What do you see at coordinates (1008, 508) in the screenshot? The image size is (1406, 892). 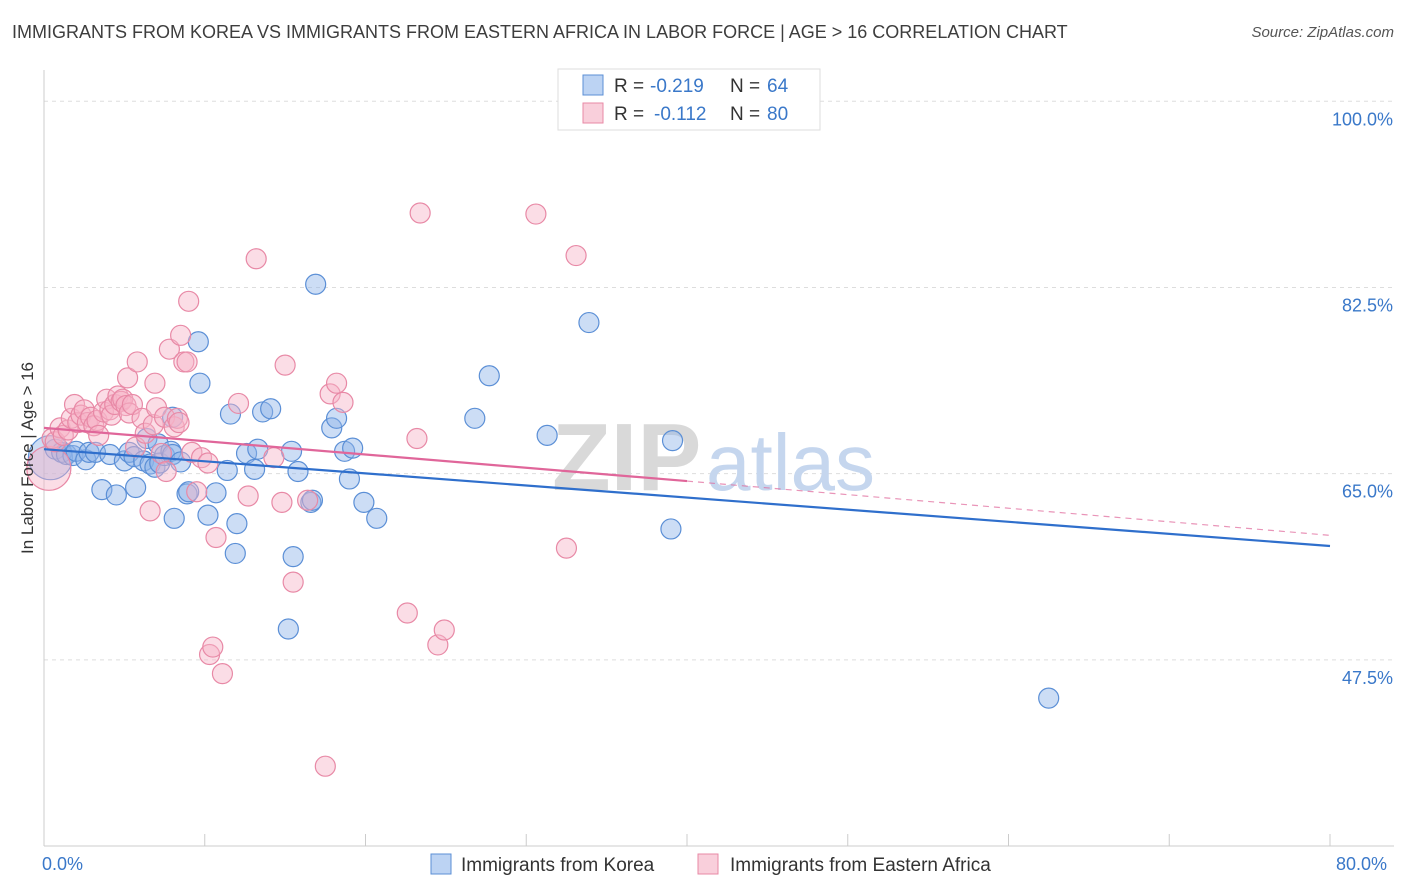 I see `trend-line-dashed-eastern-africa` at bounding box center [1008, 508].